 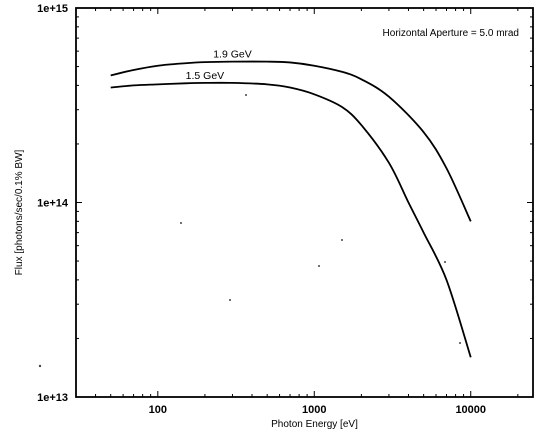 What do you see at coordinates (470, 410) in the screenshot?
I see `x-tick-label: 10000` at bounding box center [470, 410].